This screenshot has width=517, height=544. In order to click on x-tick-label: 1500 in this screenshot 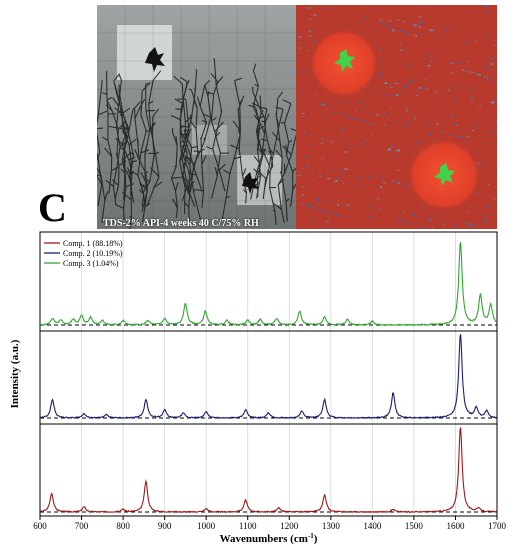, I will do `click(414, 526)`.